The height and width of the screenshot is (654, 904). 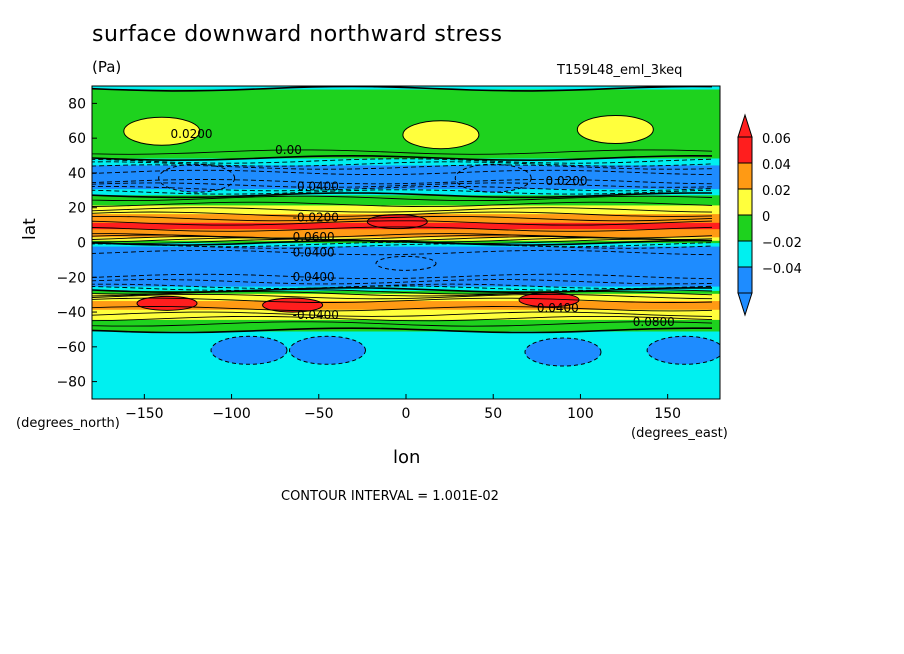 What do you see at coordinates (776, 165) in the screenshot?
I see `colorbar-label: 0.04` at bounding box center [776, 165].